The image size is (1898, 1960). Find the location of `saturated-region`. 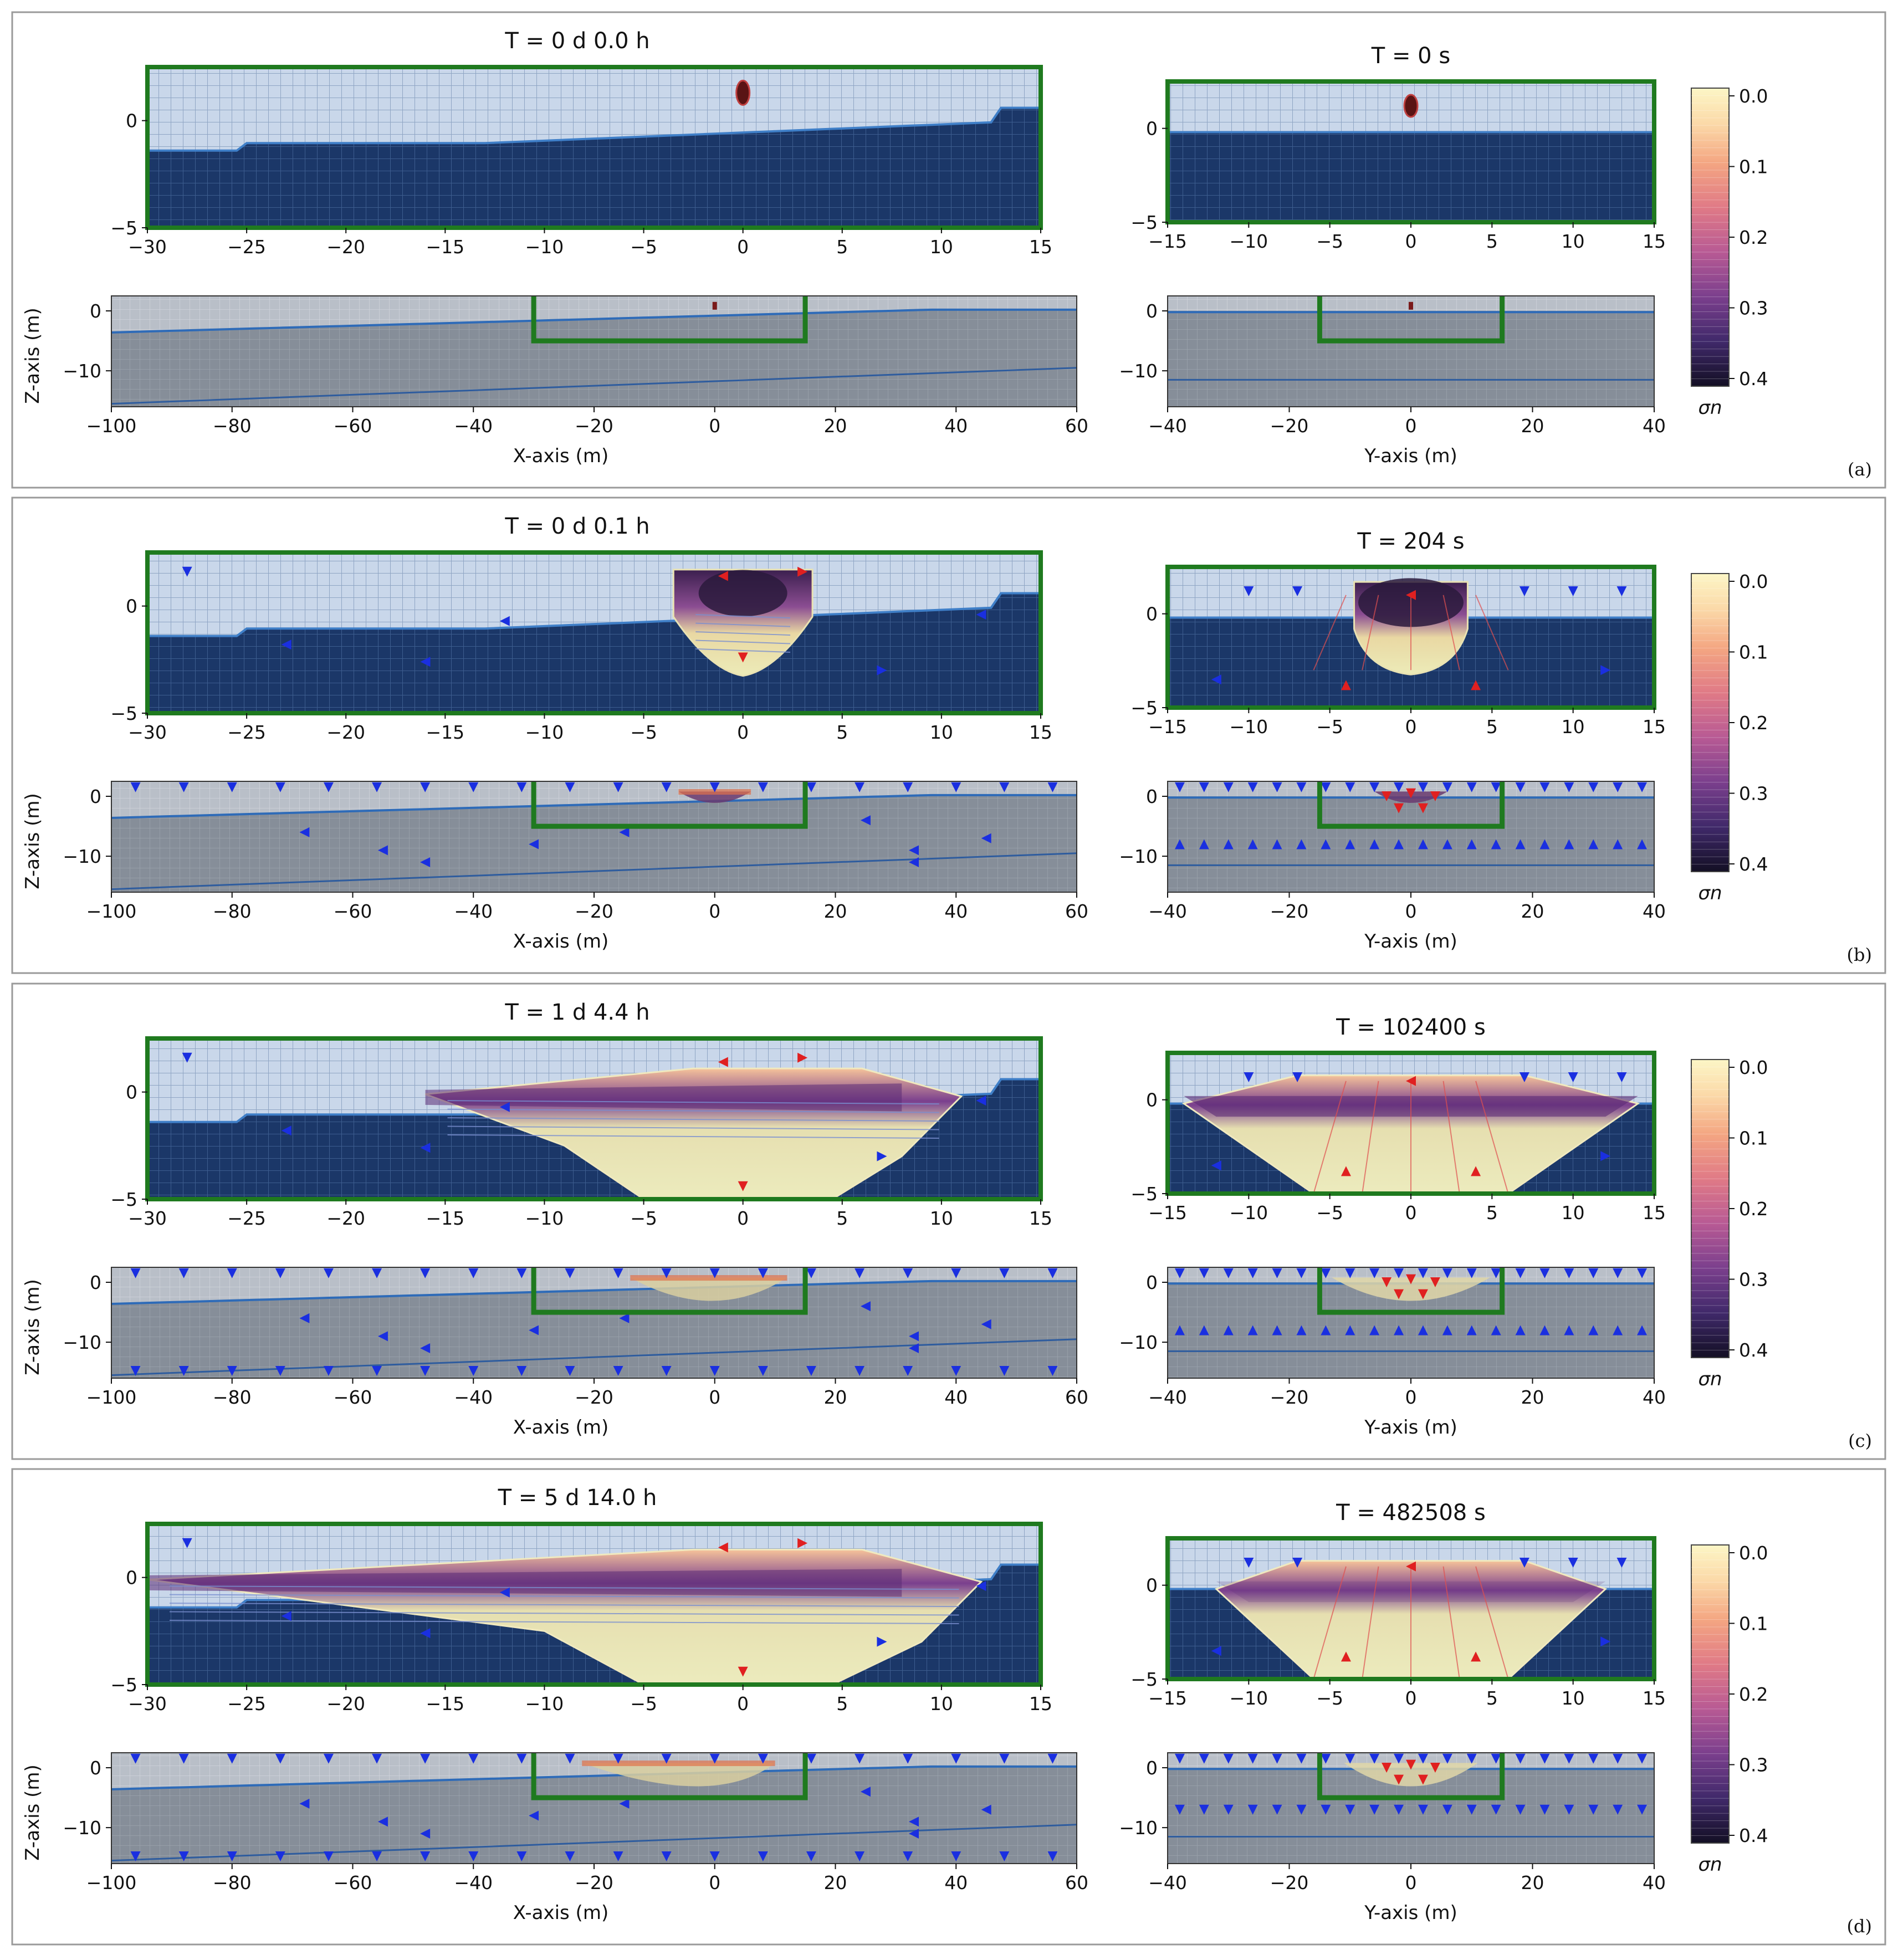

saturated-region is located at coordinates (594, 653).